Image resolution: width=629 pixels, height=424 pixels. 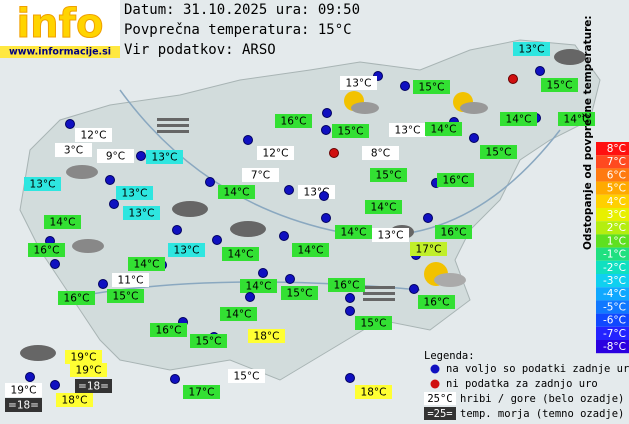 I want to click on scale-label: -4°C, so click(x=614, y=294).